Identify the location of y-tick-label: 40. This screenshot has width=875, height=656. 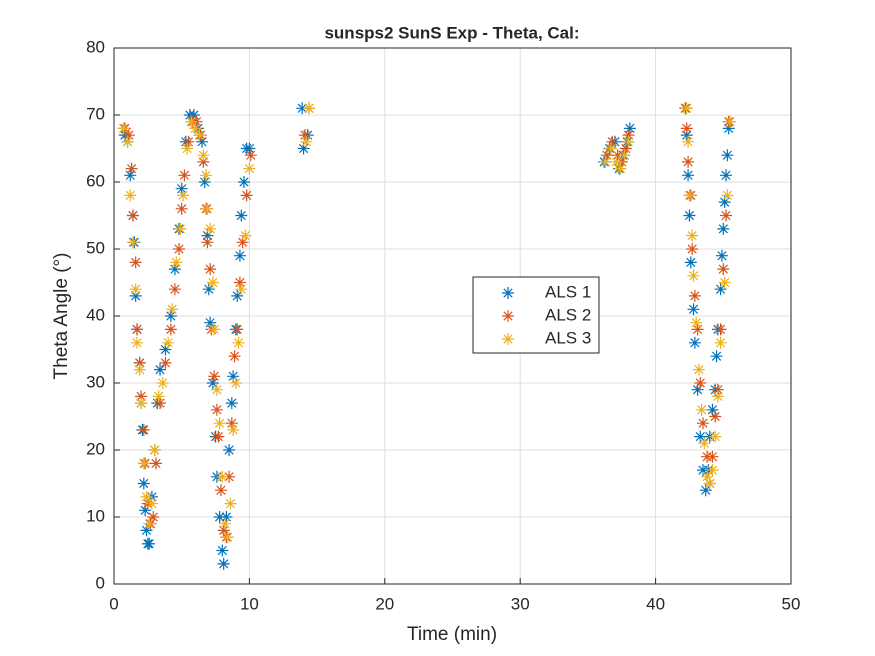
(95, 314).